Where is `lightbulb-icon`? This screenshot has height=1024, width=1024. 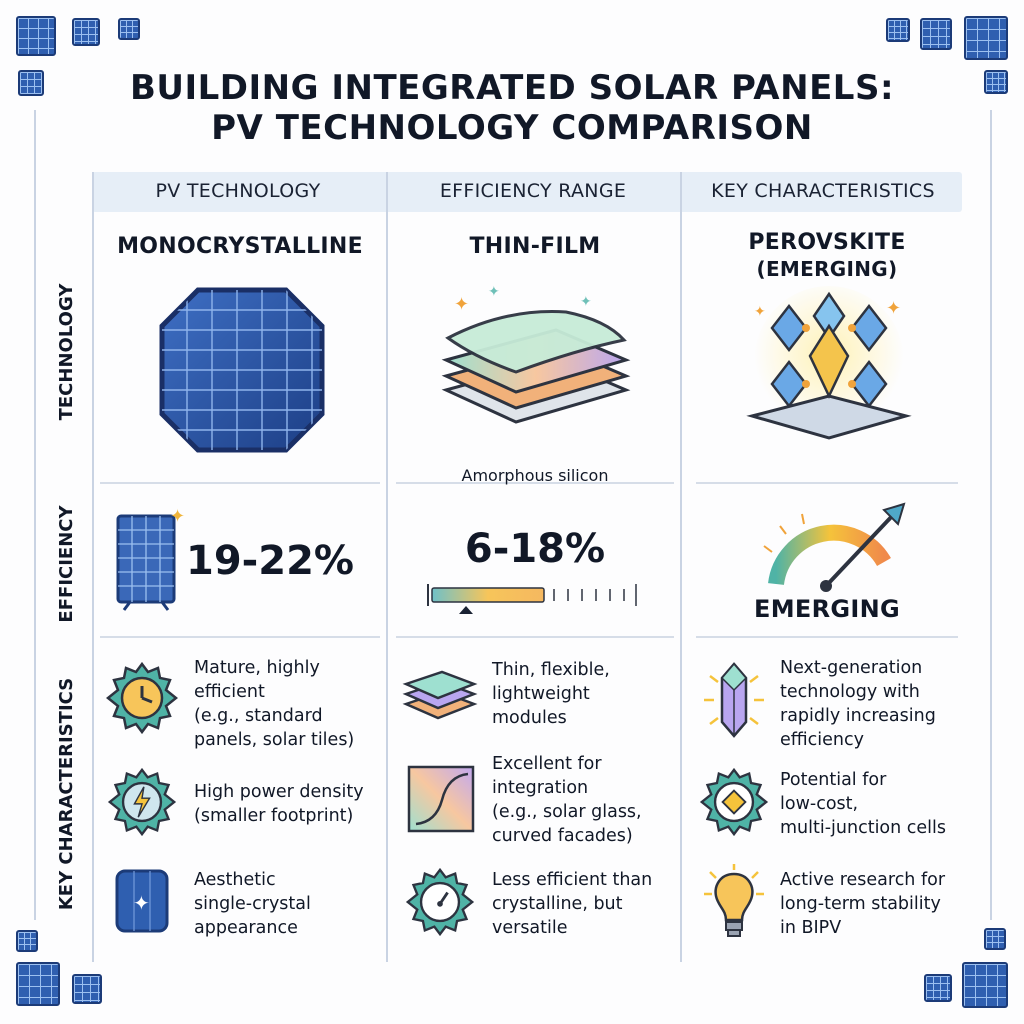
lightbulb-icon is located at coordinates (734, 900).